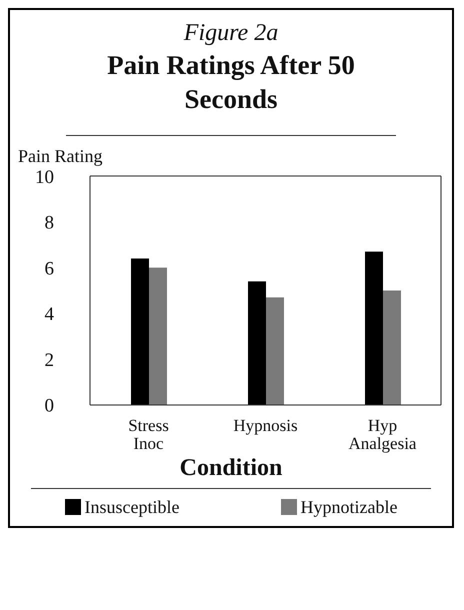  What do you see at coordinates (49, 405) in the screenshot?
I see `y-tick-label: 0` at bounding box center [49, 405].